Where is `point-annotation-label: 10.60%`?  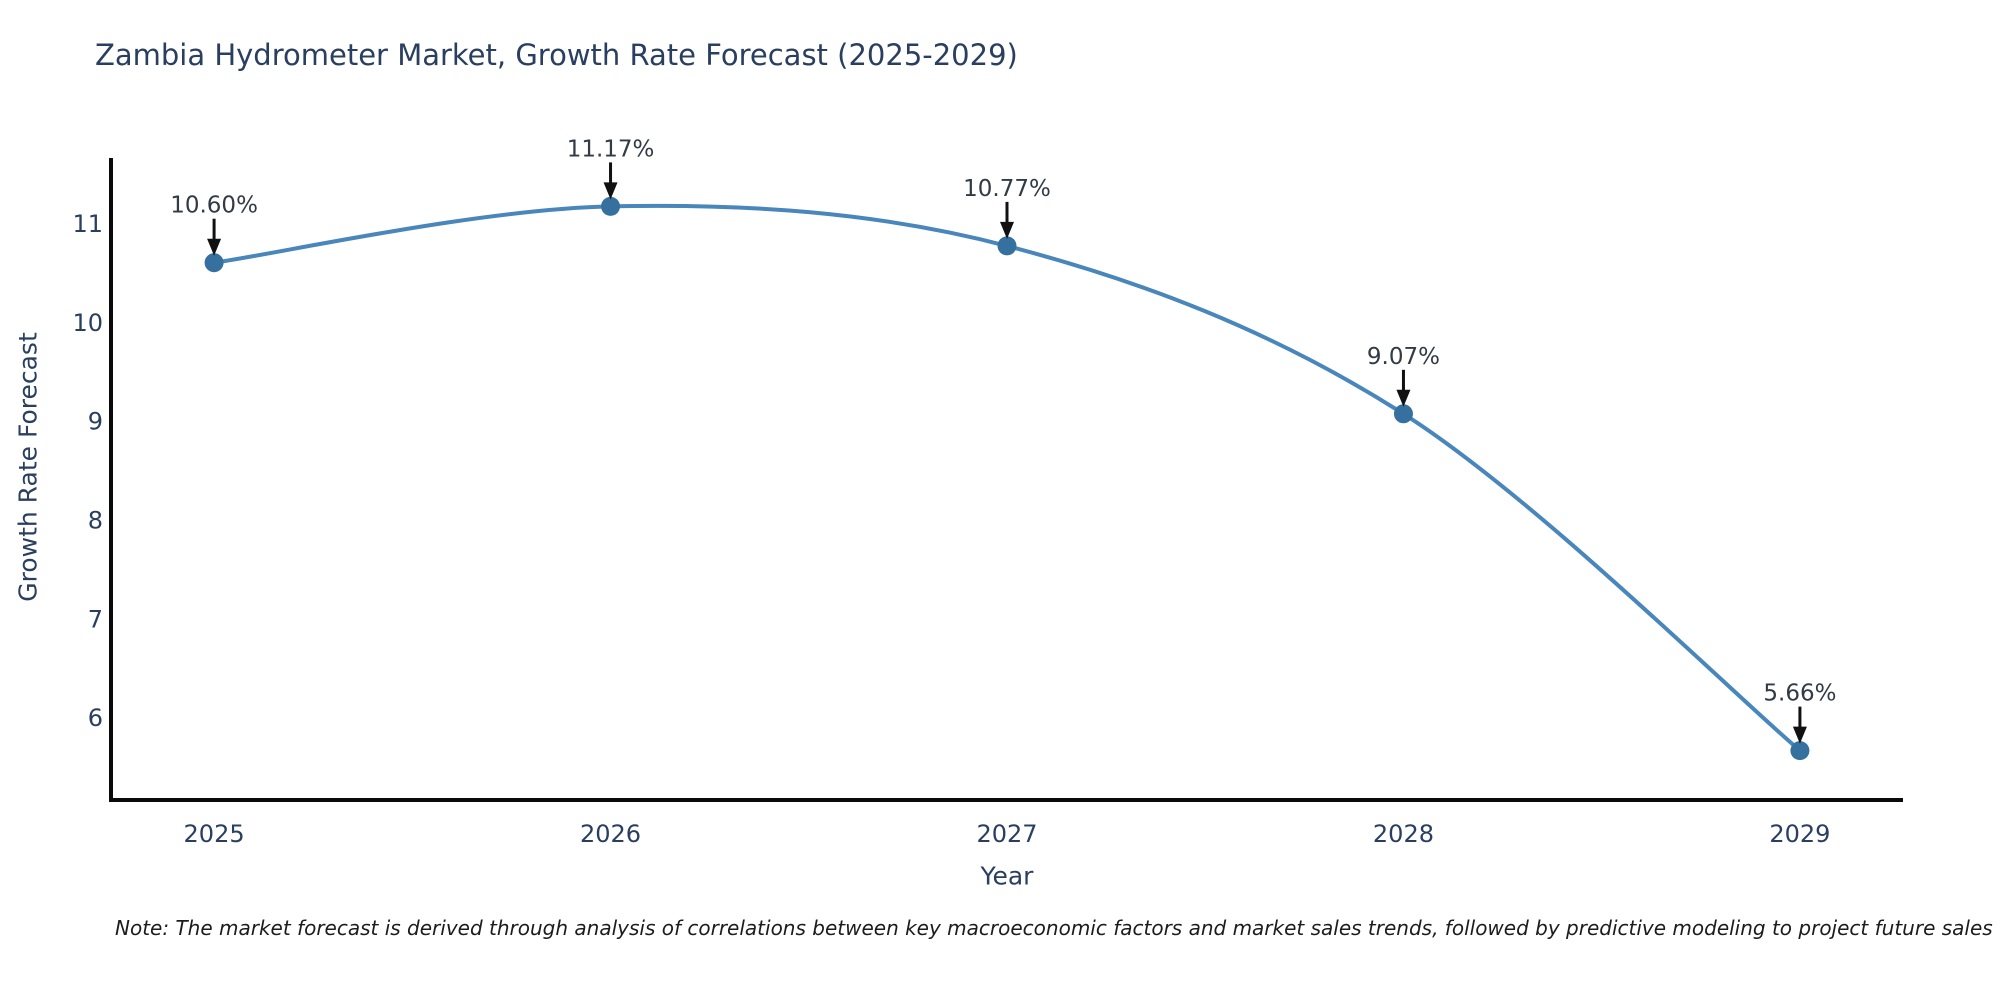
point-annotation-label: 10.60% is located at coordinates (214, 206).